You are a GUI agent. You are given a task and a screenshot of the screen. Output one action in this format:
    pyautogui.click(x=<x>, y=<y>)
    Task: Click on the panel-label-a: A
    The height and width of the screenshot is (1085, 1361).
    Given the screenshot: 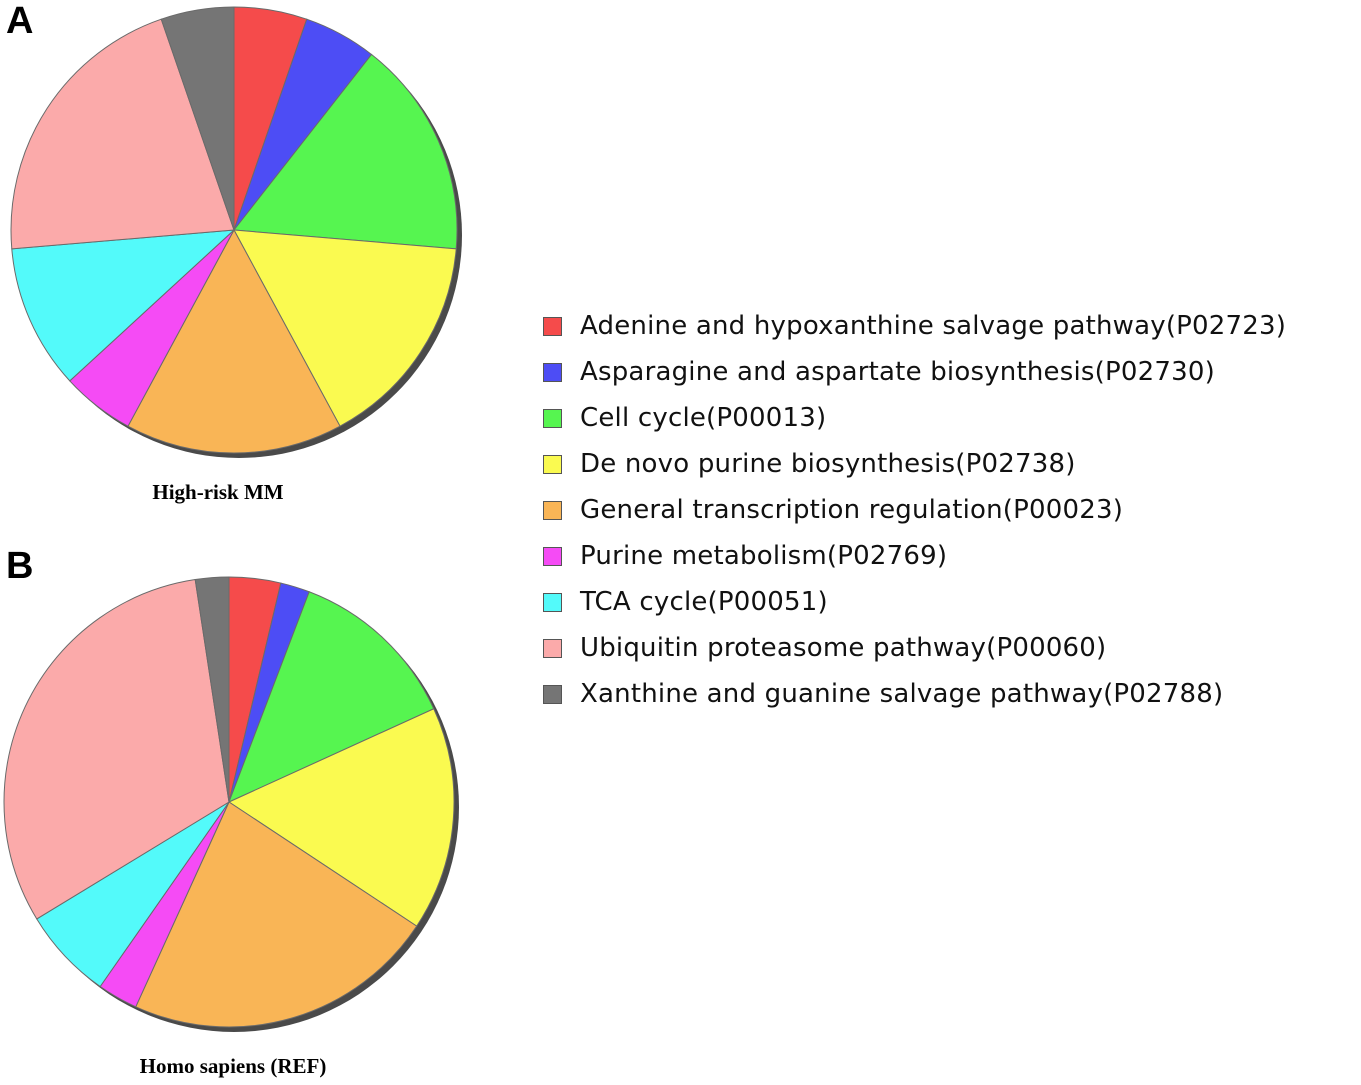 What is the action you would take?
    pyautogui.click(x=20, y=21)
    